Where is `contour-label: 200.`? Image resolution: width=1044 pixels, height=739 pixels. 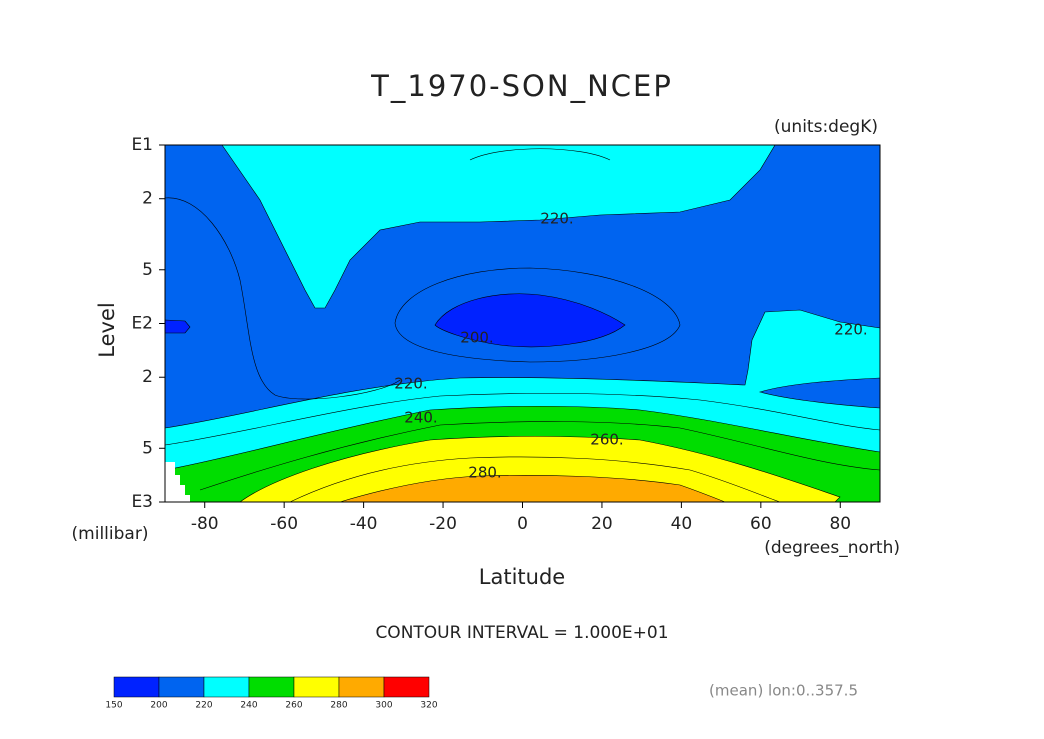 contour-label: 200. is located at coordinates (476, 338).